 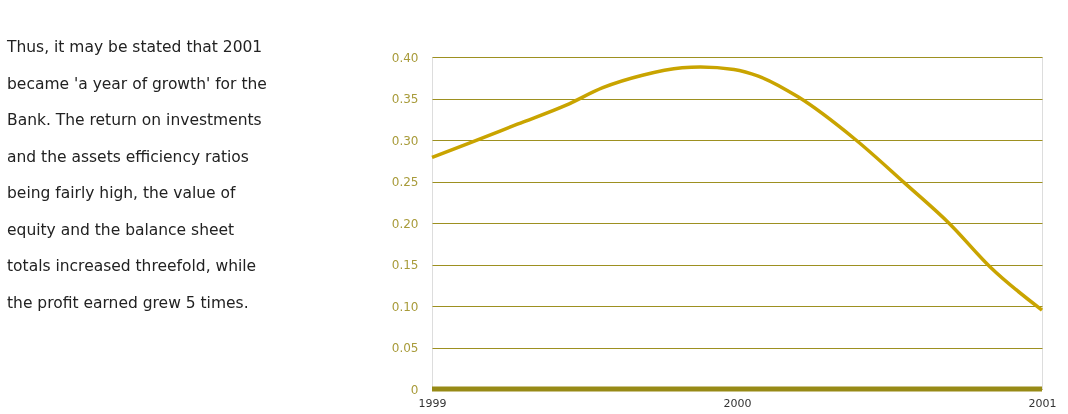 What do you see at coordinates (405, 182) in the screenshot?
I see `y-tick-label: 0.25` at bounding box center [405, 182].